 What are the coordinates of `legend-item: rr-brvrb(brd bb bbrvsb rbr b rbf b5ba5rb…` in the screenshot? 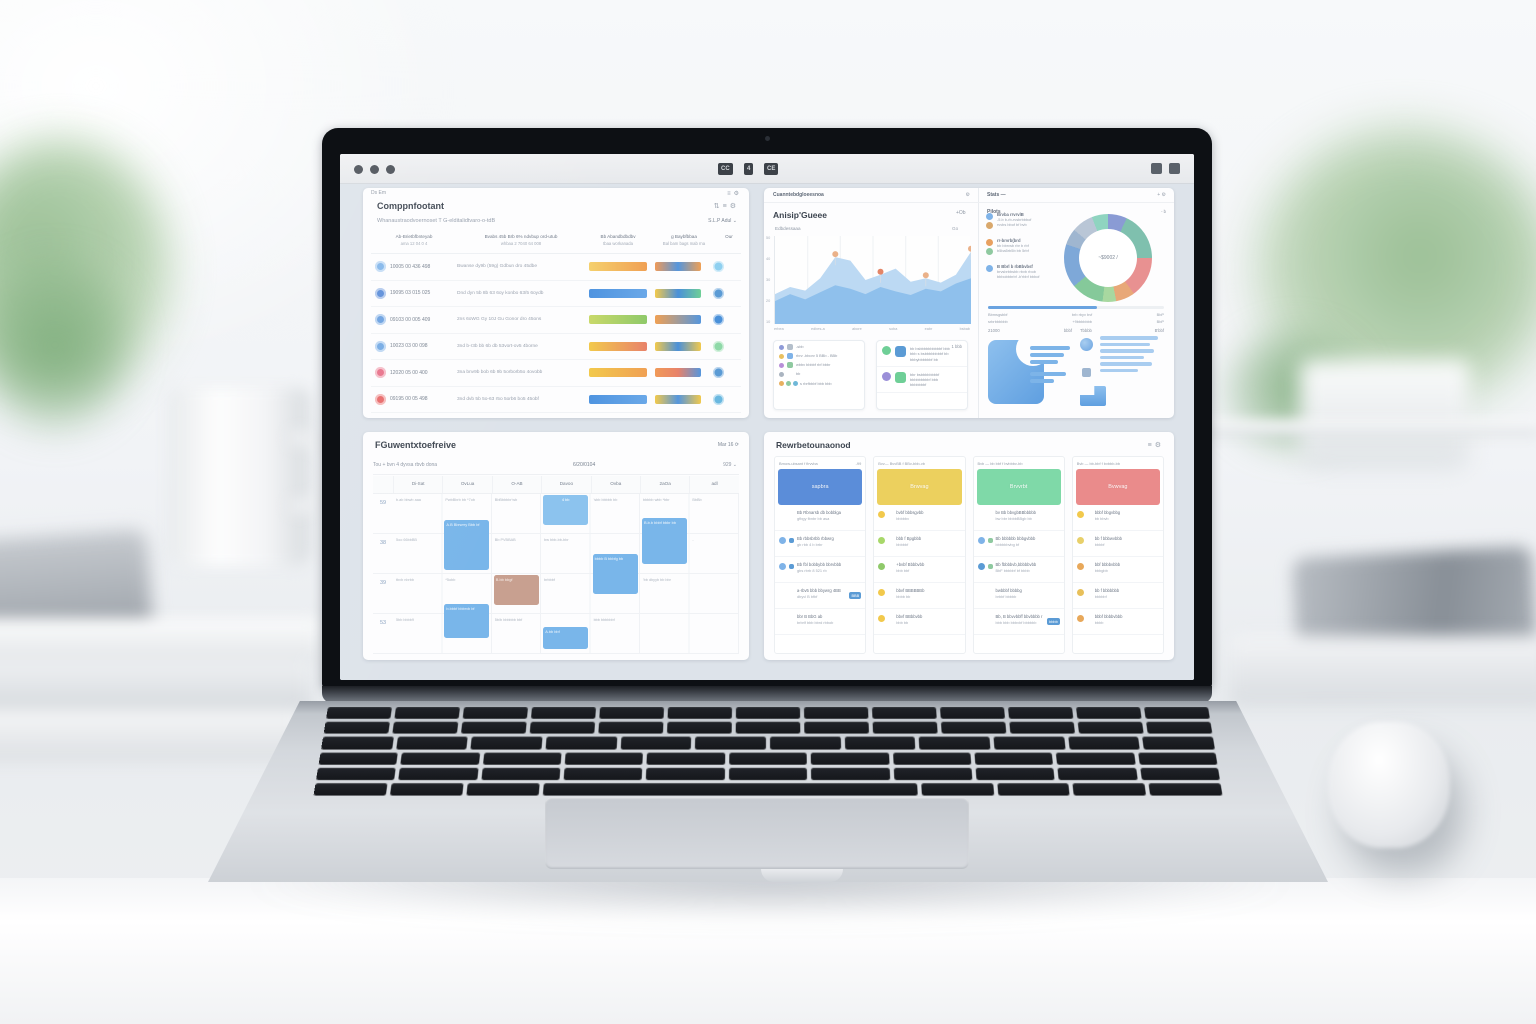 It's located at (1024, 246).